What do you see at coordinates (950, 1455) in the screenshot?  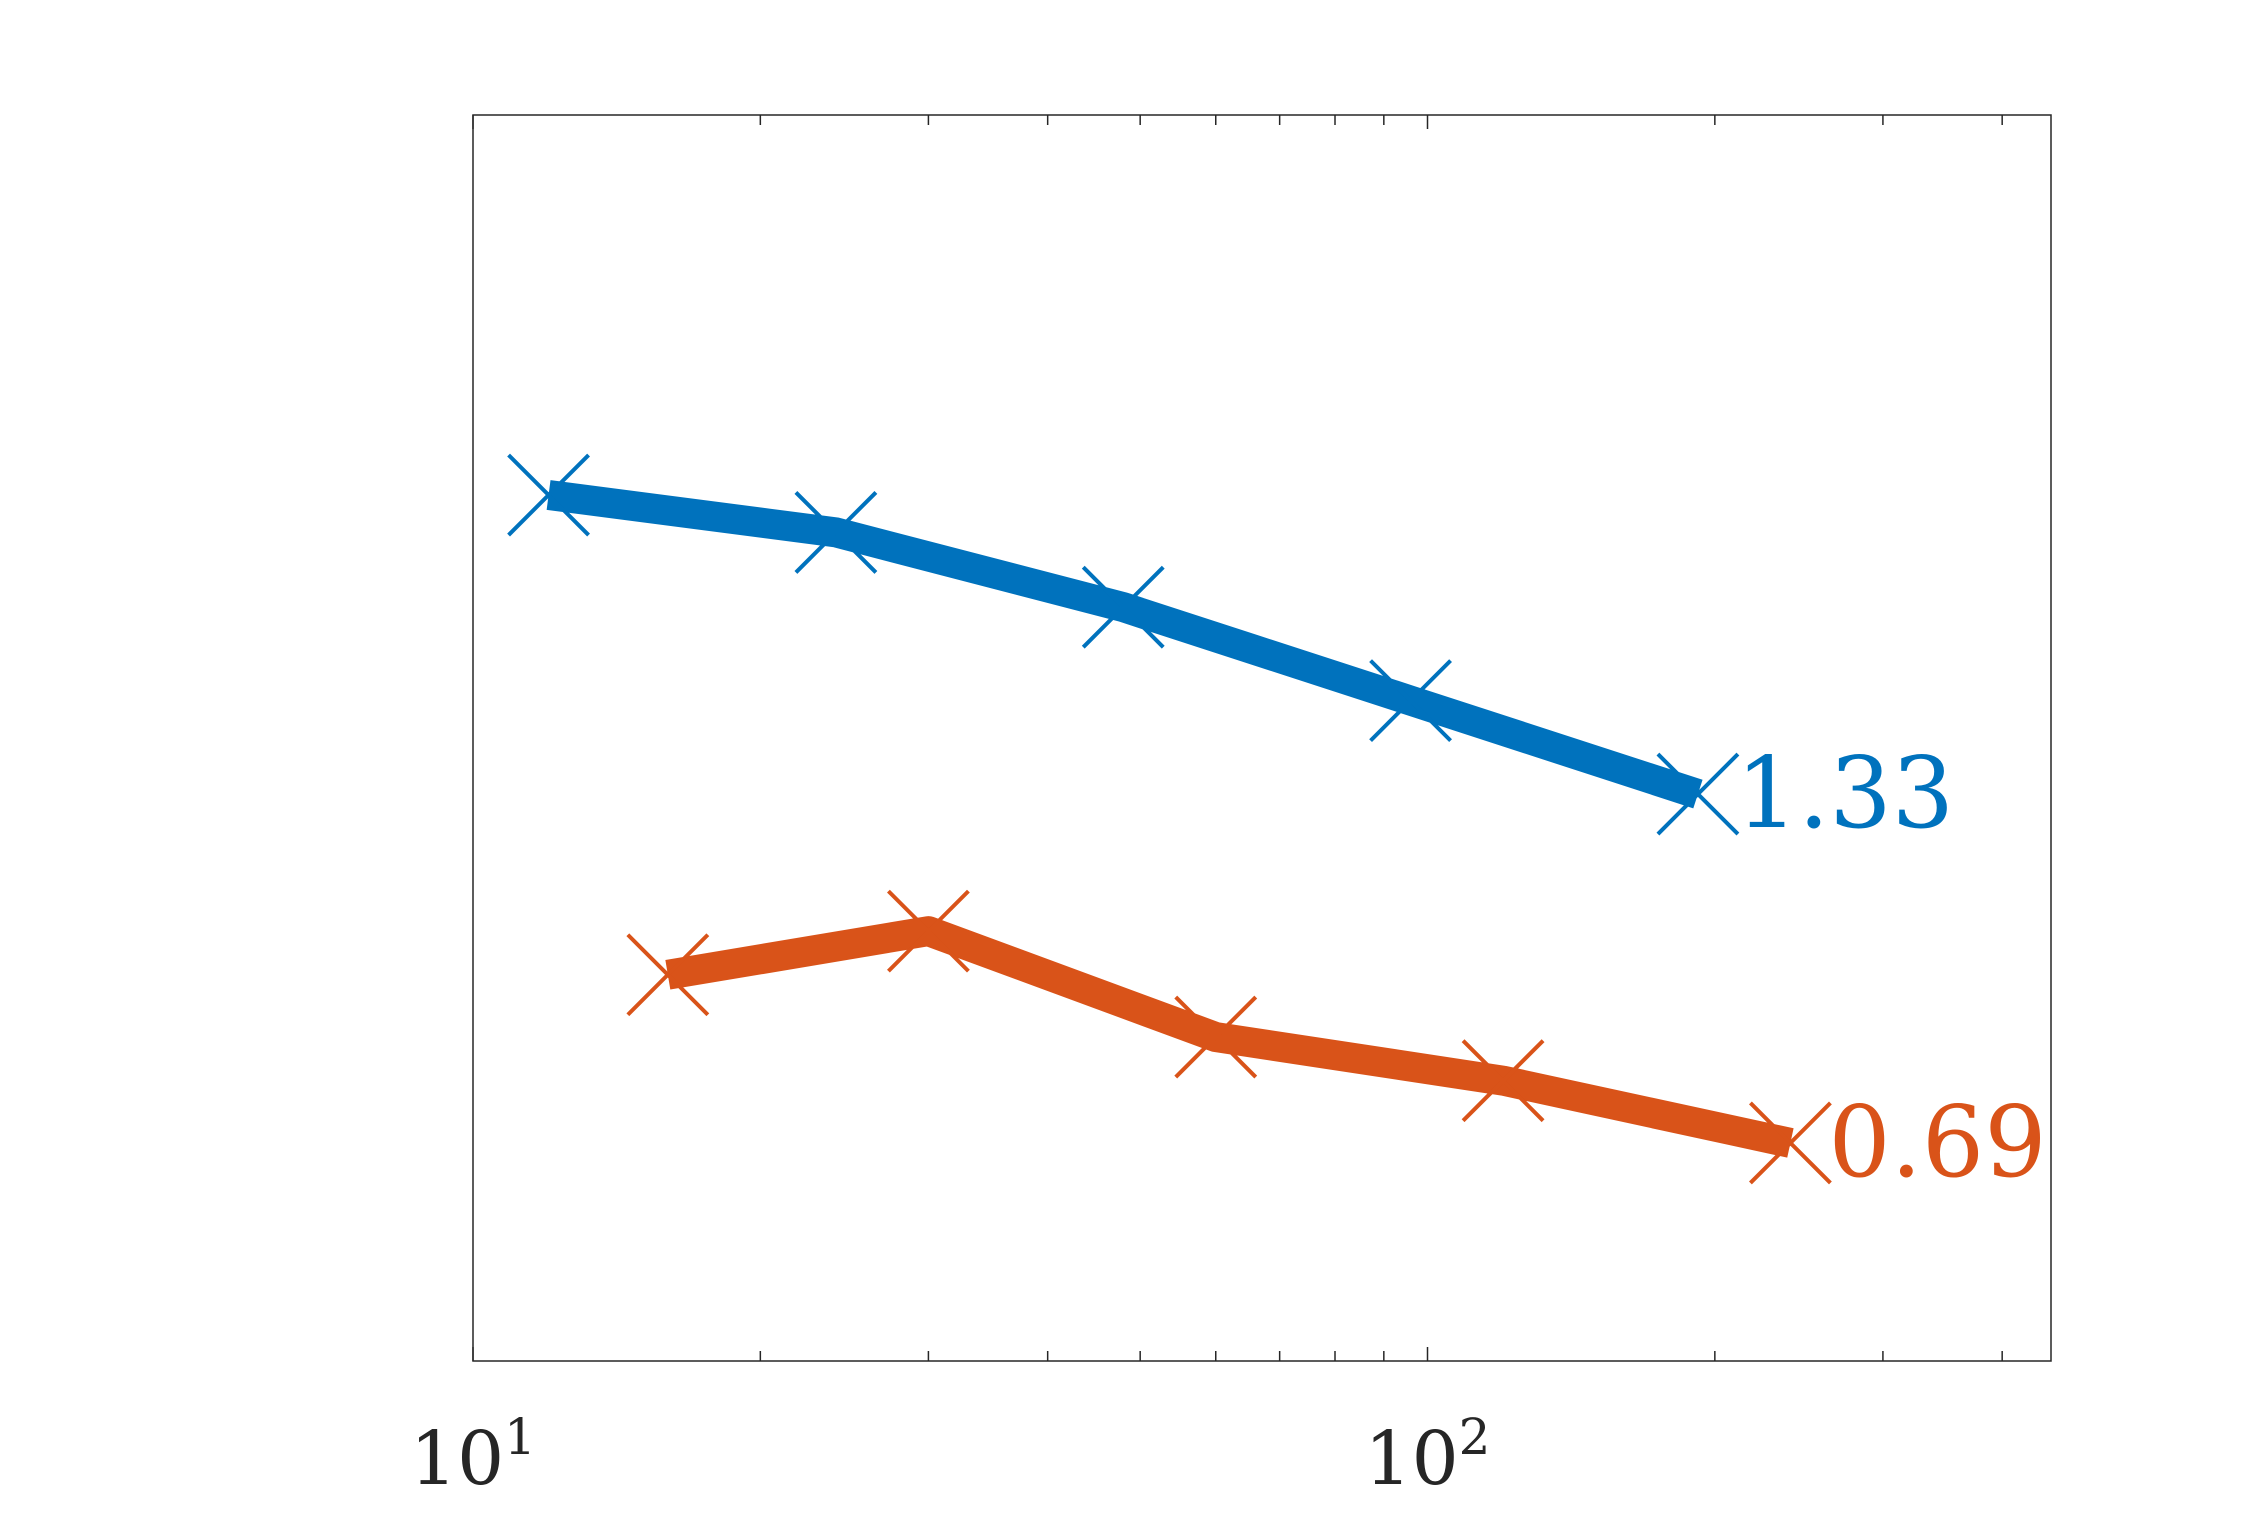 I see `x-tick-labels: 10¹ 10²` at bounding box center [950, 1455].